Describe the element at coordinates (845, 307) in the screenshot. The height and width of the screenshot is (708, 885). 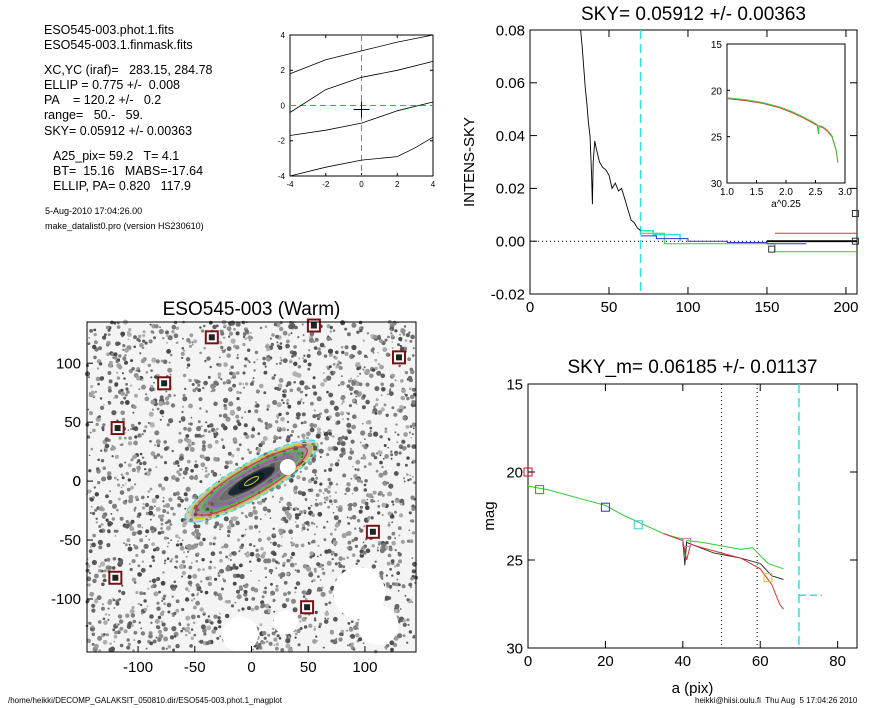
I see `sky-plot-xtick-label: 200` at that location.